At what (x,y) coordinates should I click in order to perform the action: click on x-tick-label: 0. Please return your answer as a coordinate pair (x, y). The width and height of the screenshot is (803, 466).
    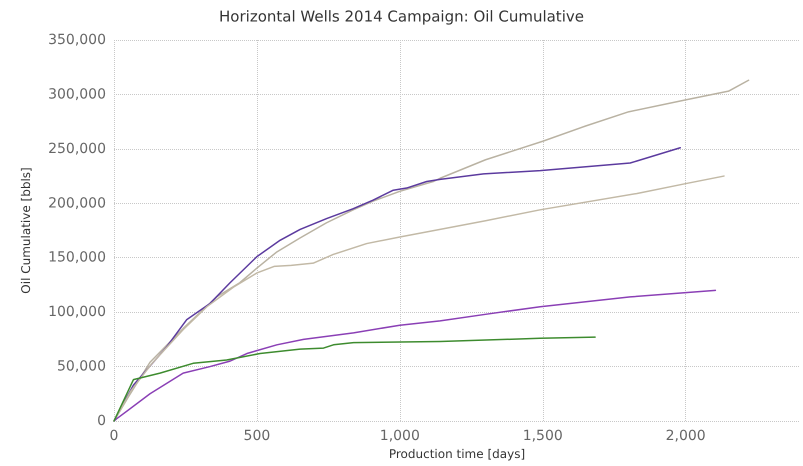
    Looking at the image, I should click on (114, 436).